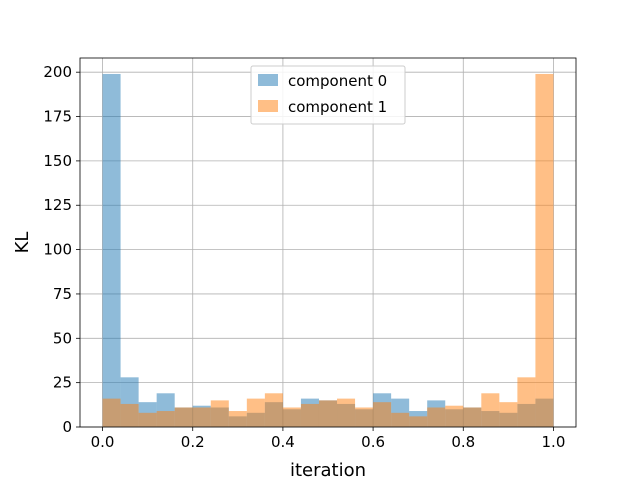 The width and height of the screenshot is (640, 480). Describe the element at coordinates (103, 442) in the screenshot. I see `x-tick-label: 0.0` at that location.